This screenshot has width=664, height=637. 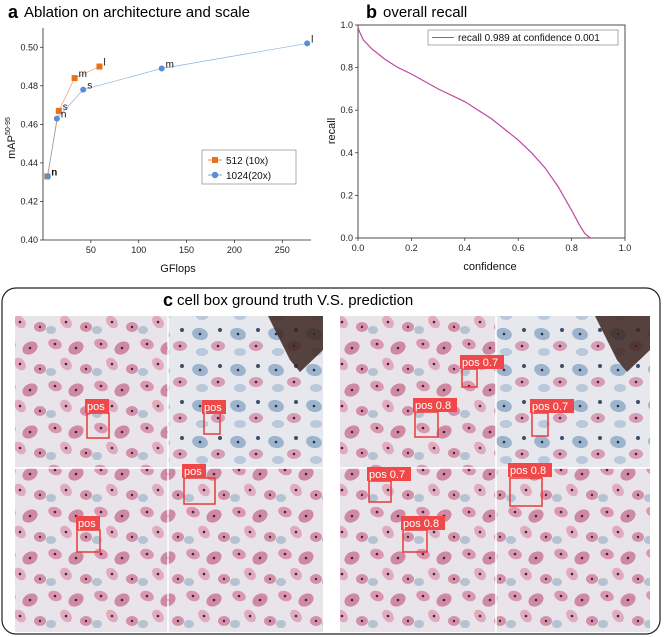 I want to click on gt-label-1: pos, so click(x=96, y=407).